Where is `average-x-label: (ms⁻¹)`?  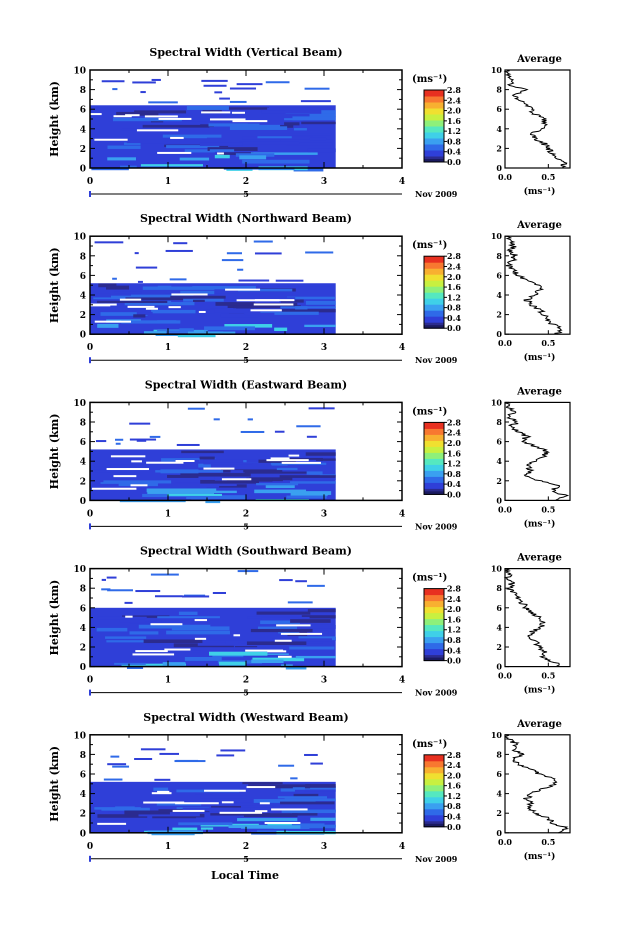 average-x-label: (ms⁻¹) is located at coordinates (540, 690).